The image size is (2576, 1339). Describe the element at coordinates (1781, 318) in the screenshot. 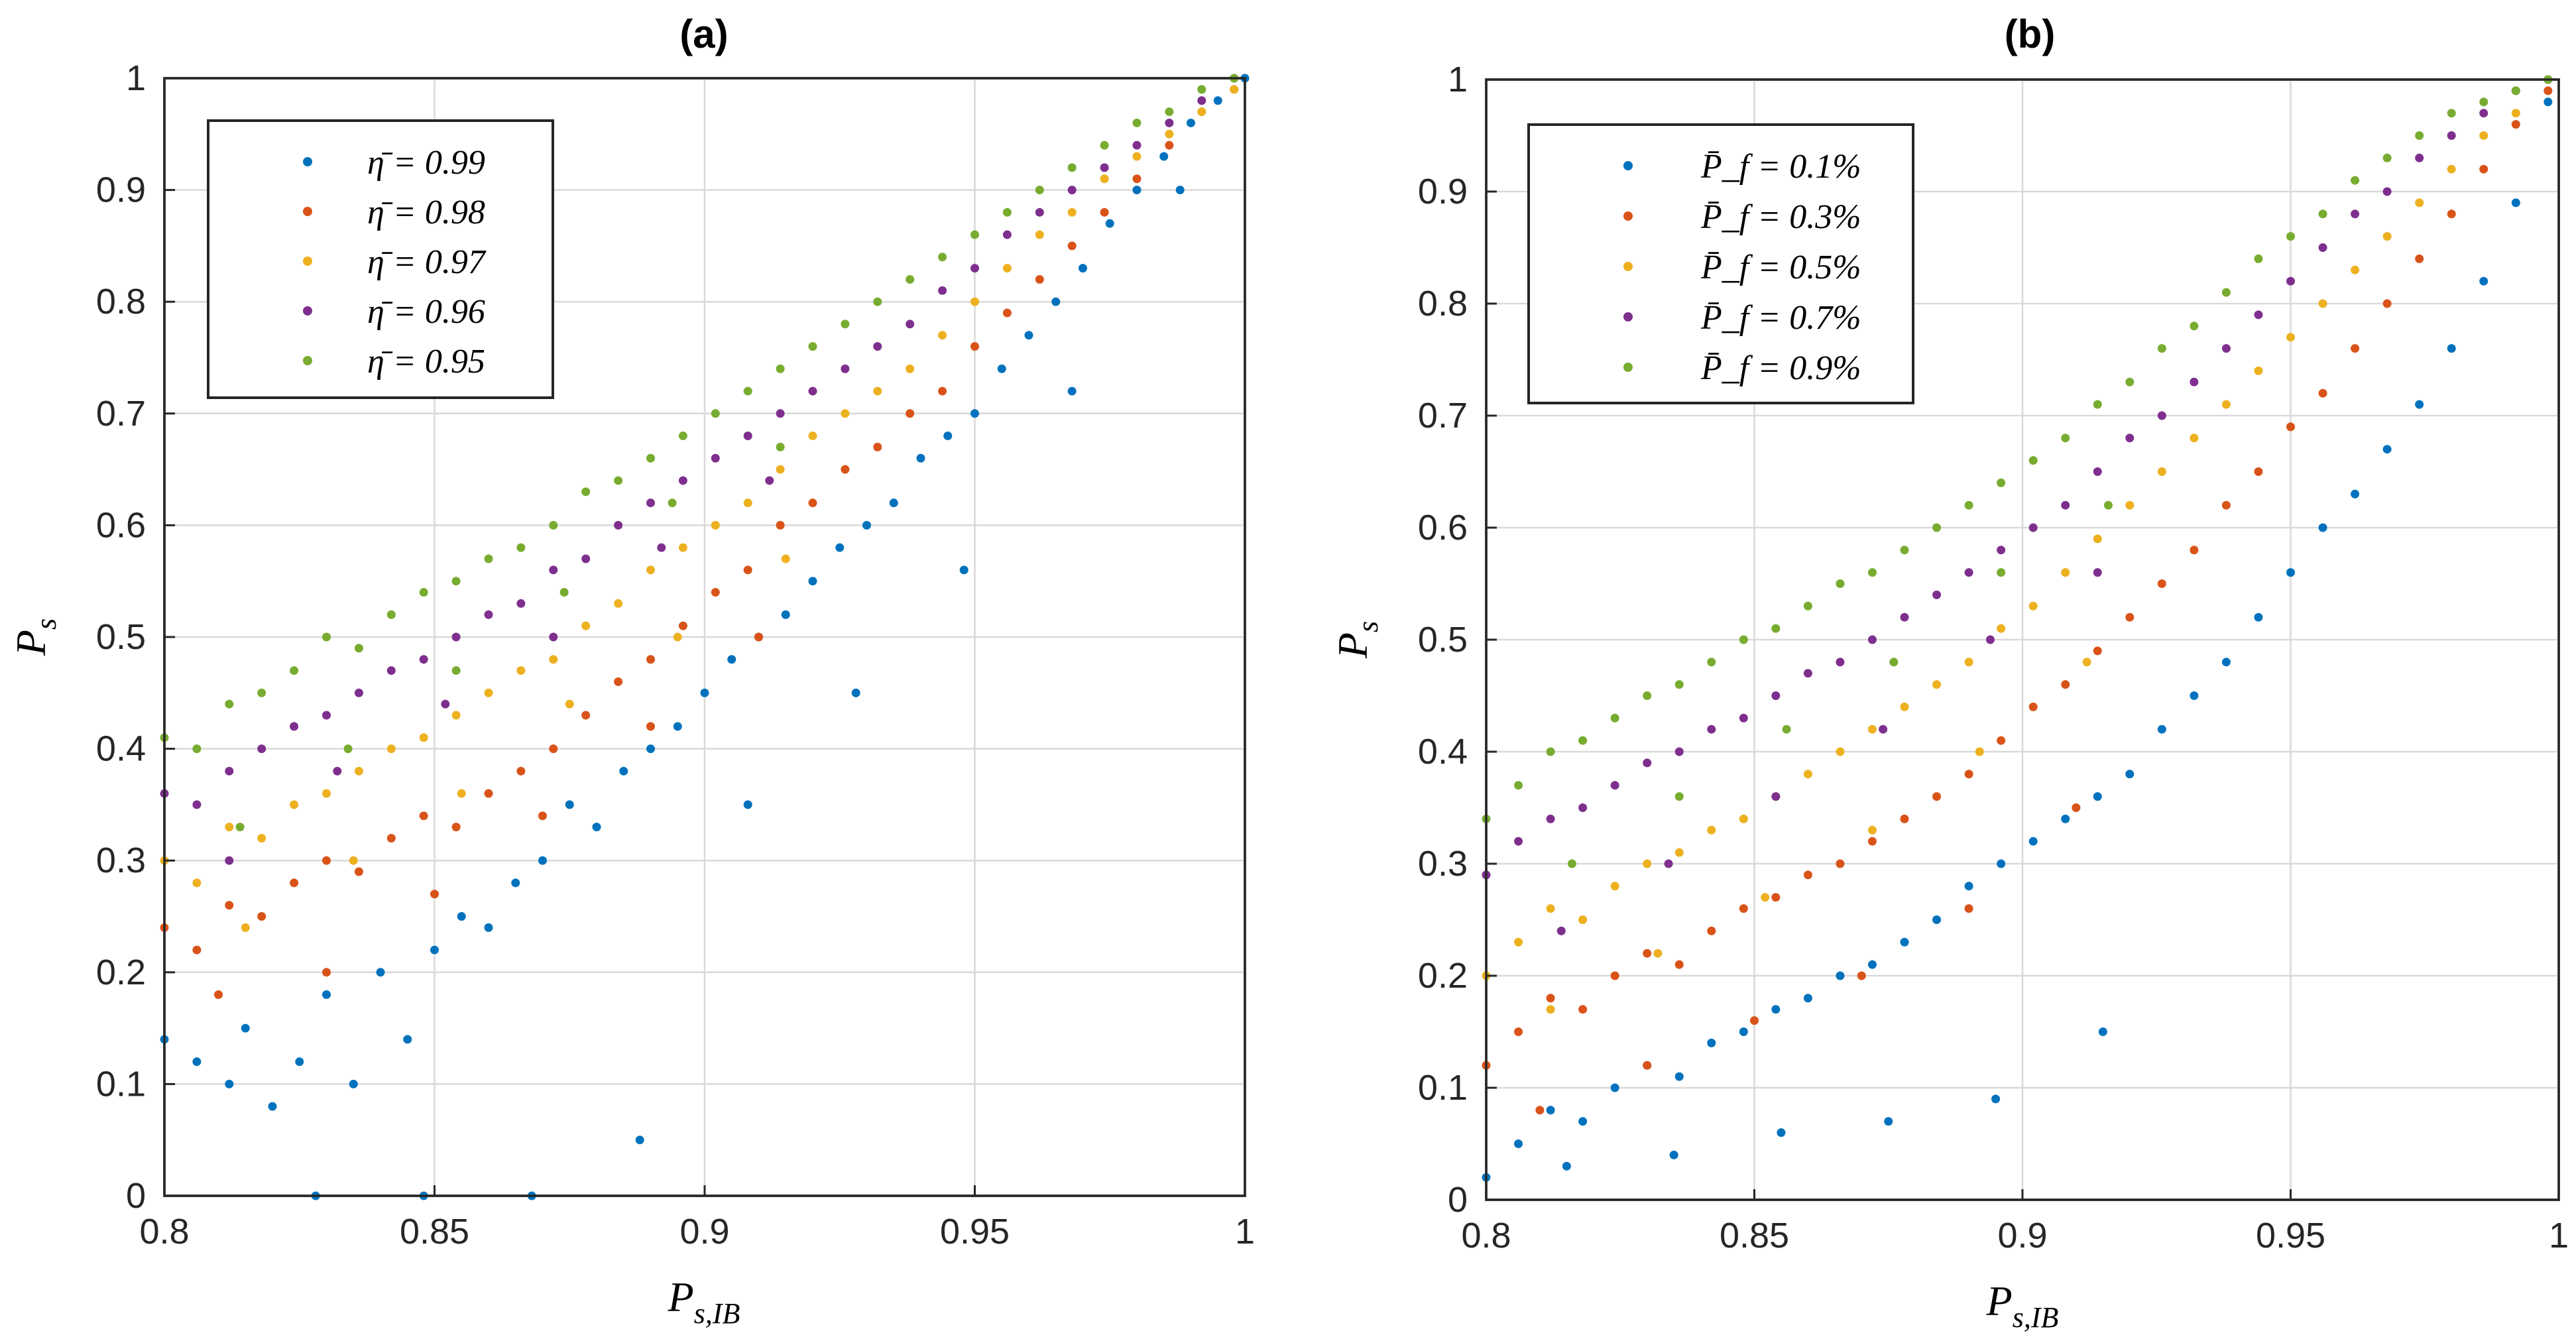

I see `panel-b-legend-label-3: P̄_f = 0.7%` at that location.